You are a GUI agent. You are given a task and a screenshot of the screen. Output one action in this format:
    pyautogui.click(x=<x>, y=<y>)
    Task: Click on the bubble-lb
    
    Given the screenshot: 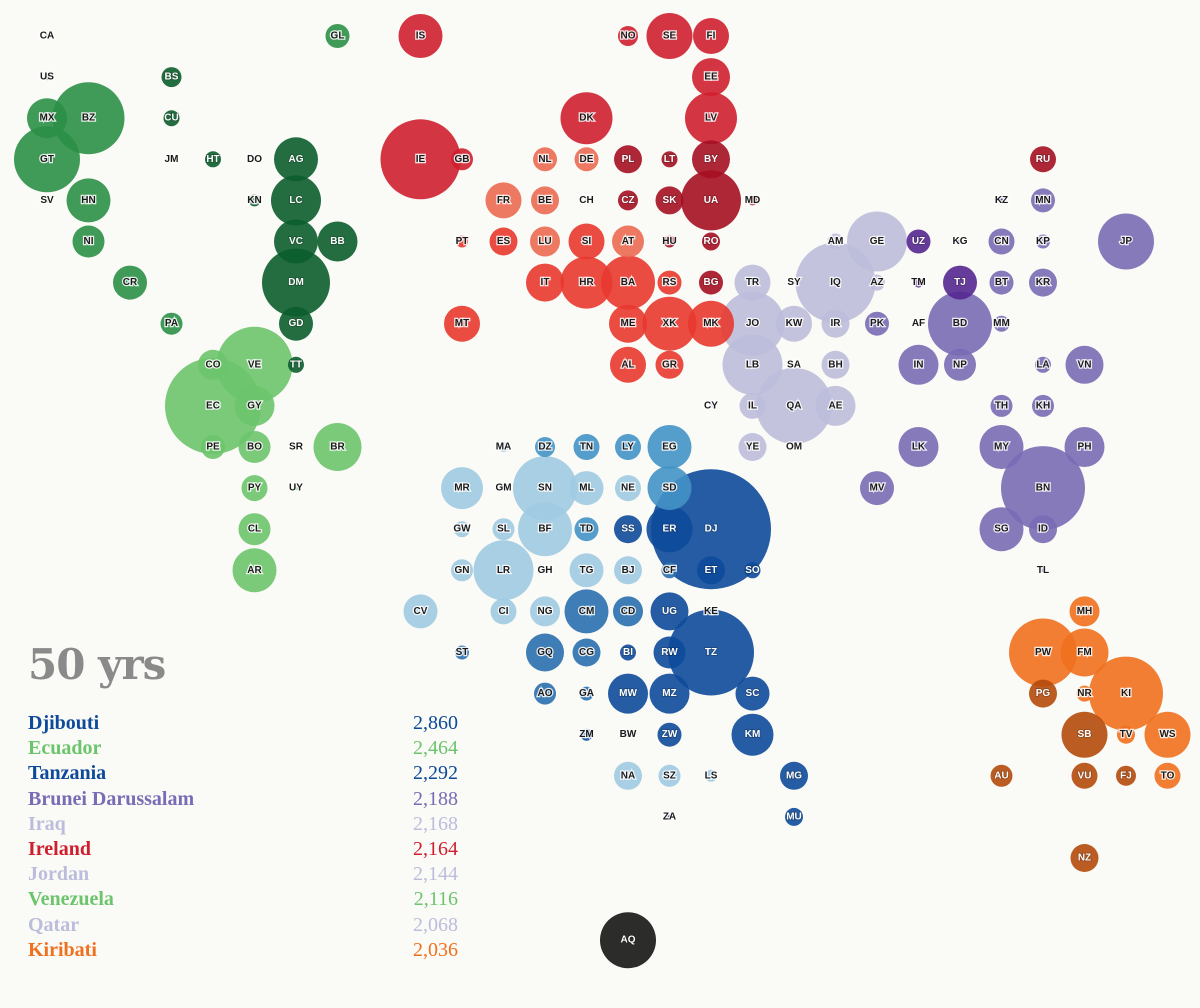 What is the action you would take?
    pyautogui.click(x=752, y=364)
    